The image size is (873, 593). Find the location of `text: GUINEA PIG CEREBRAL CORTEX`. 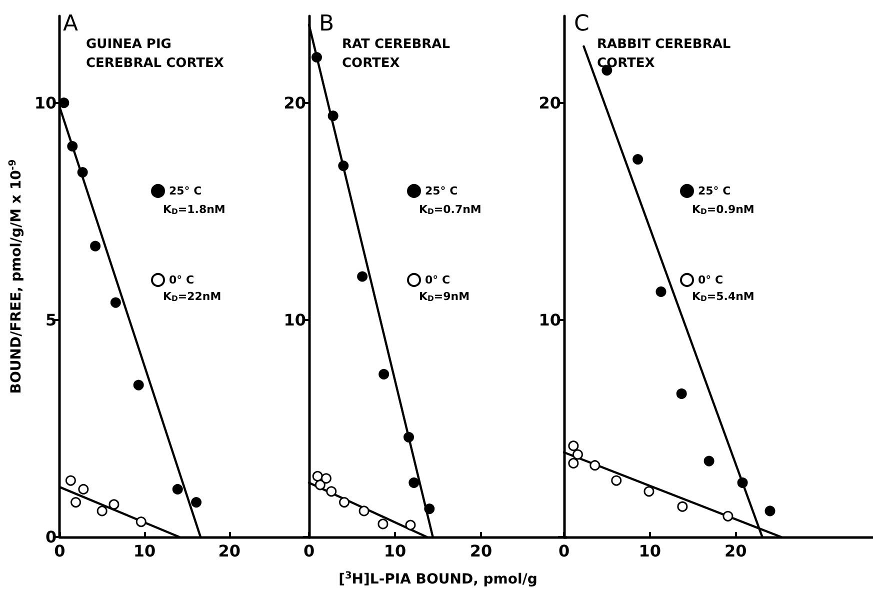

text: GUINEA PIG CEREBRAL CORTEX is located at coordinates (155, 54).